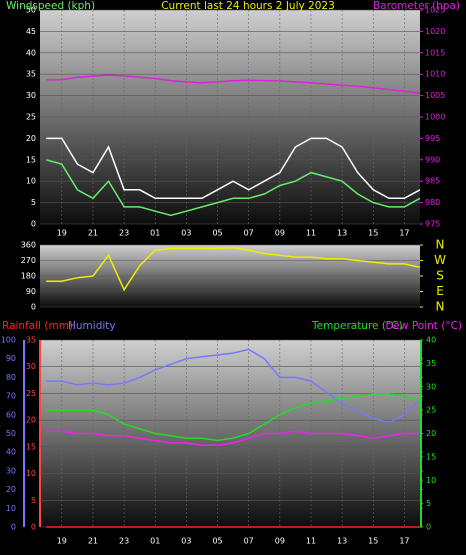 The image size is (466, 555). I want to click on series-name: Temperature (°C), so click(357, 326).